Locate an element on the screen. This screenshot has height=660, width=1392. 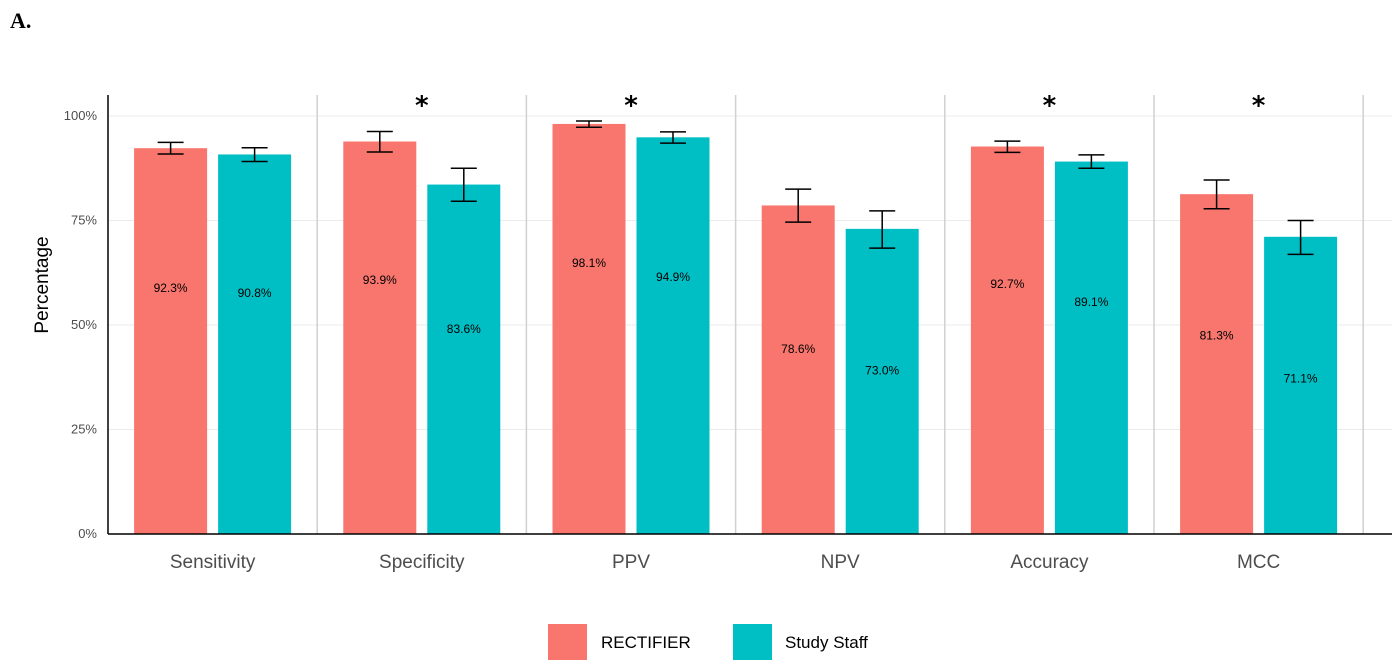
x-tick-label-3: NPV is located at coordinates (840, 562).